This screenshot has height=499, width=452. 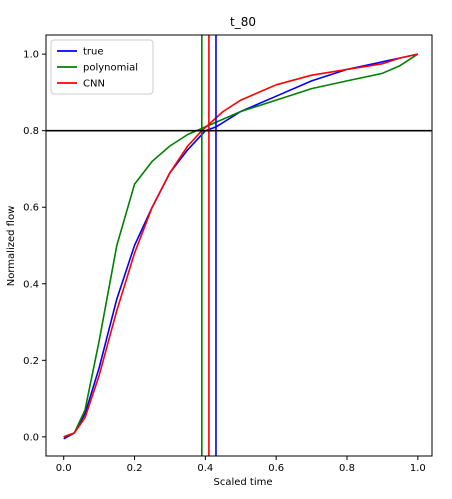 I want to click on y-tick-label: 0.0, so click(x=31, y=437).